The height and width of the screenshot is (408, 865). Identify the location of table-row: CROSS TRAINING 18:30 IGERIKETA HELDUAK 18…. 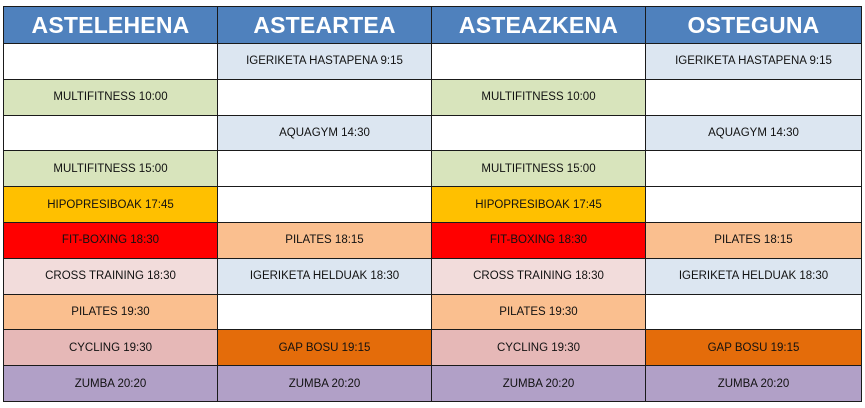
(432, 276).